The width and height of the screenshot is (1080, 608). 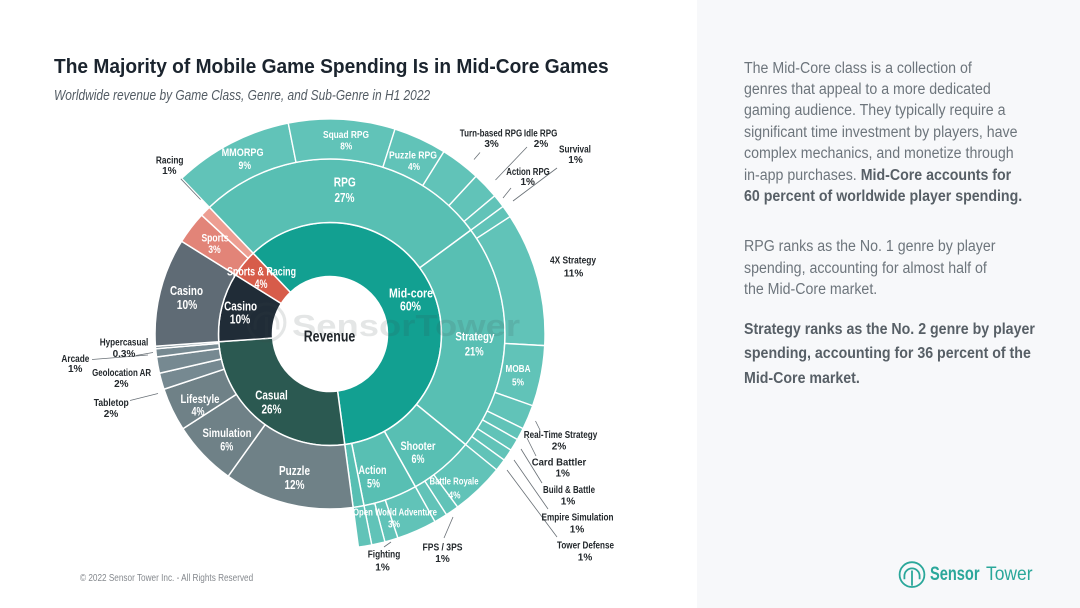 What do you see at coordinates (491, 134) in the screenshot?
I see `svg-text: Turn-based RPG` at bounding box center [491, 134].